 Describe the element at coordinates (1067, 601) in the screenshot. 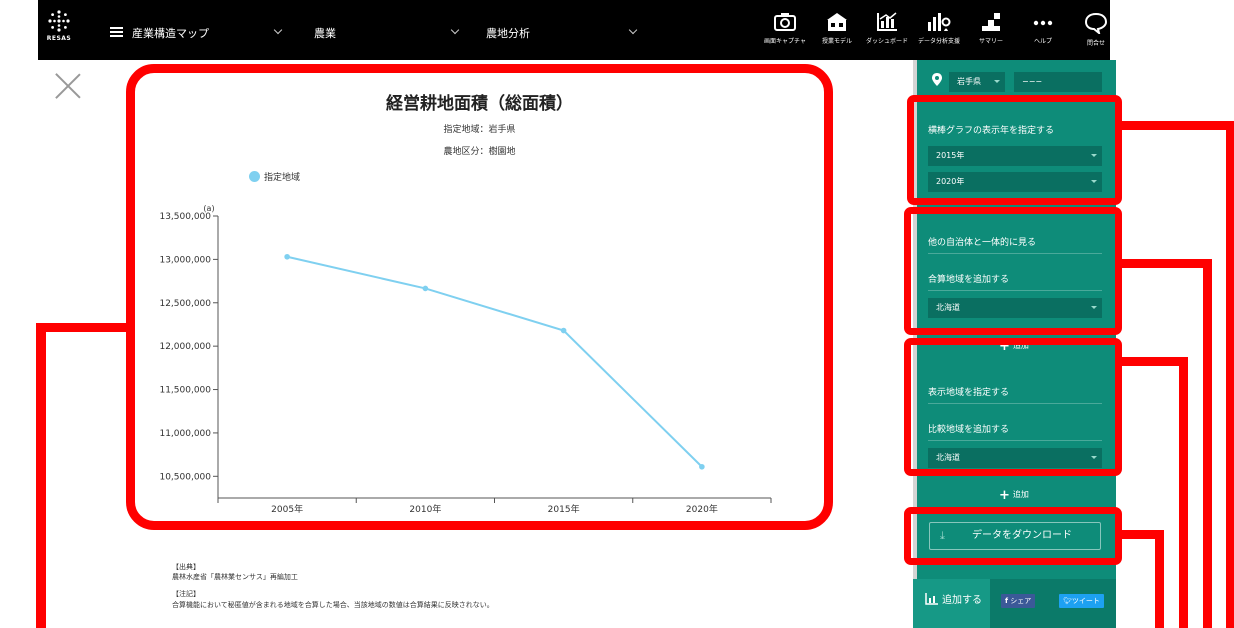

I see `twitter-icon: 🐦︎` at that location.